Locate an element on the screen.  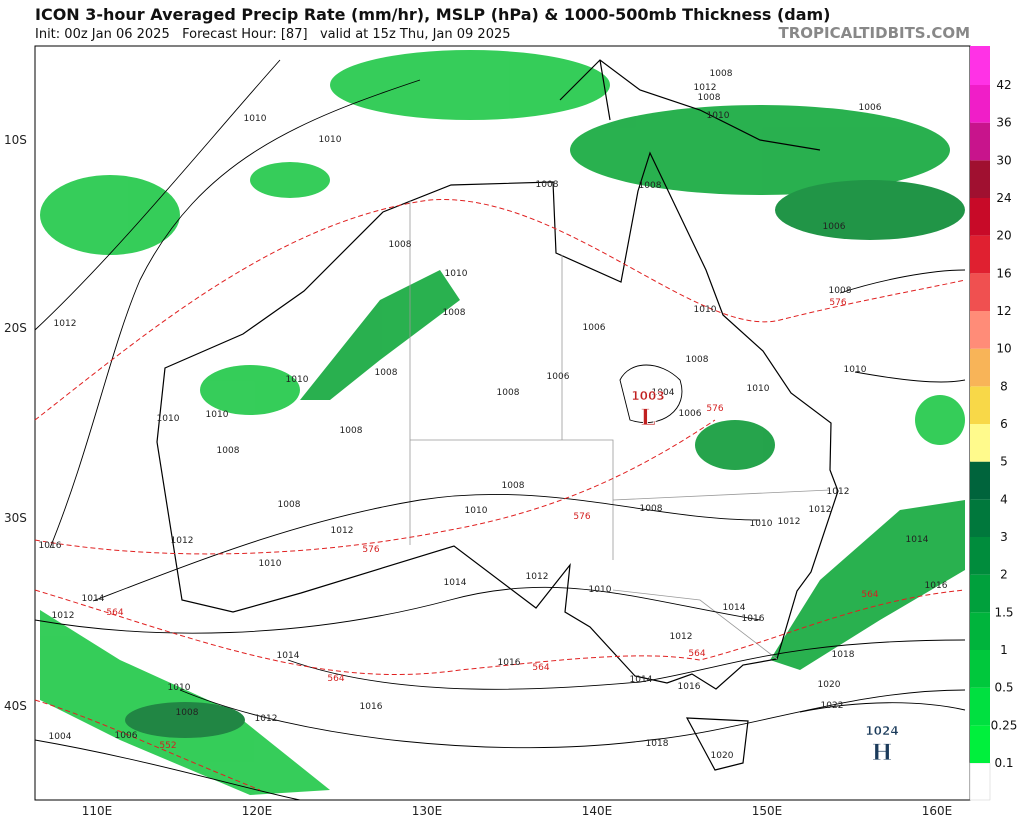
colorbar-label: 3 is located at coordinates (1004, 537).